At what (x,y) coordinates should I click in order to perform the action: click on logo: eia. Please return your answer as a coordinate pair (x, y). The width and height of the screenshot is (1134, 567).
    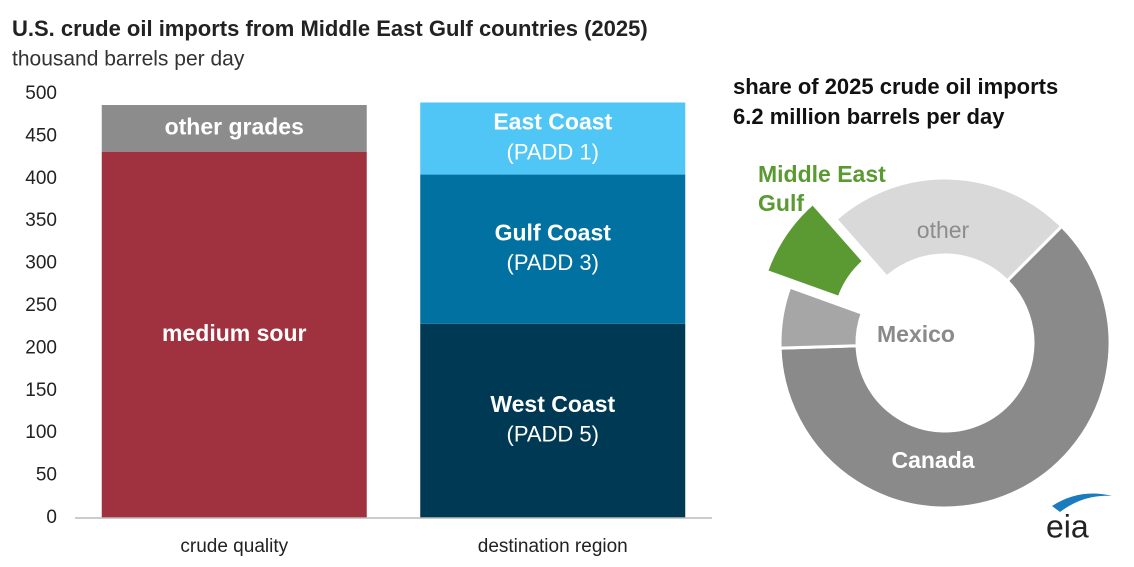
    Looking at the image, I should click on (1067, 526).